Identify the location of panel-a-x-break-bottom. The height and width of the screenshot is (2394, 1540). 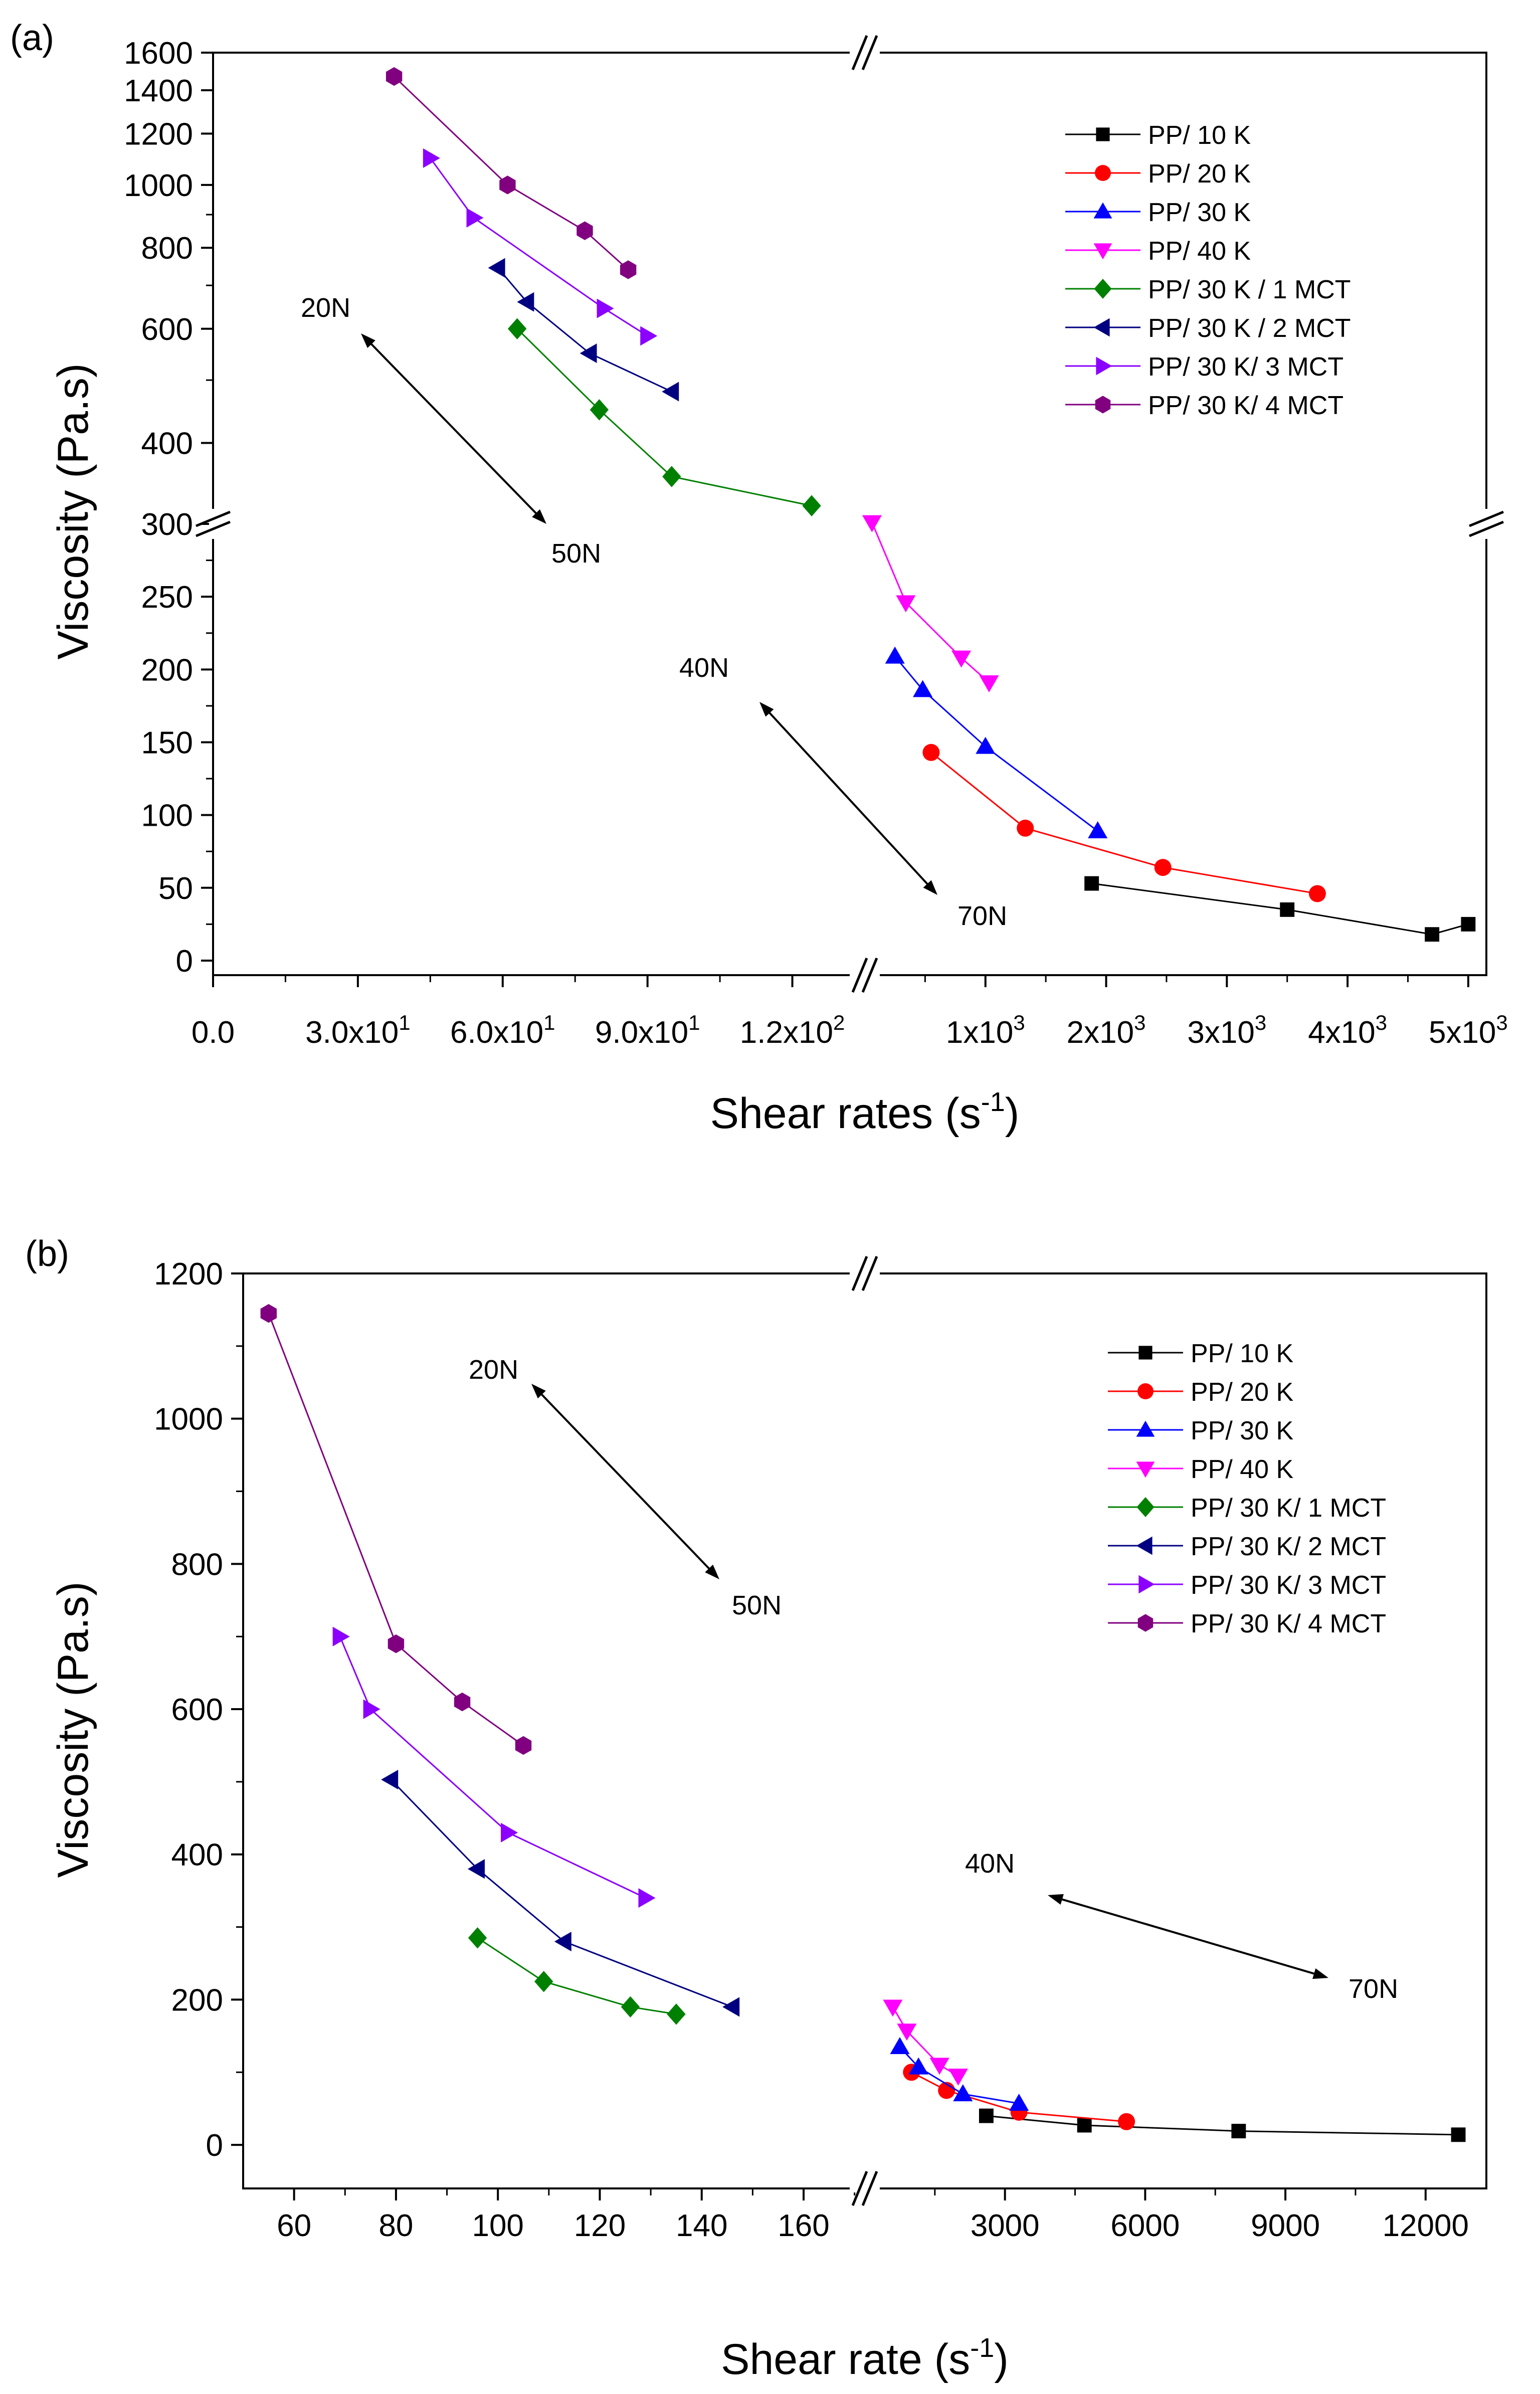
(865, 975).